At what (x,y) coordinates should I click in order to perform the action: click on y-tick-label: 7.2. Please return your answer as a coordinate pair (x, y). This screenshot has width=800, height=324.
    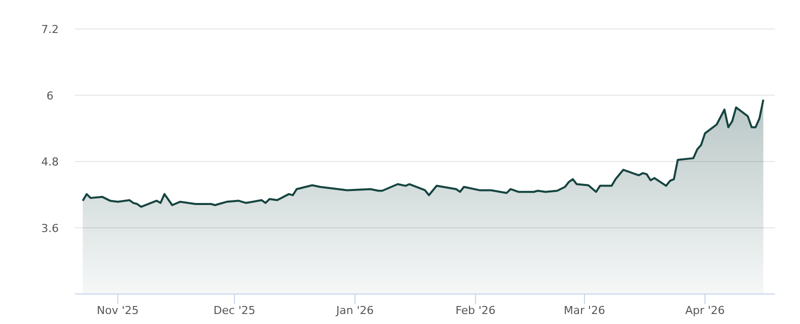
    Looking at the image, I should click on (50, 29).